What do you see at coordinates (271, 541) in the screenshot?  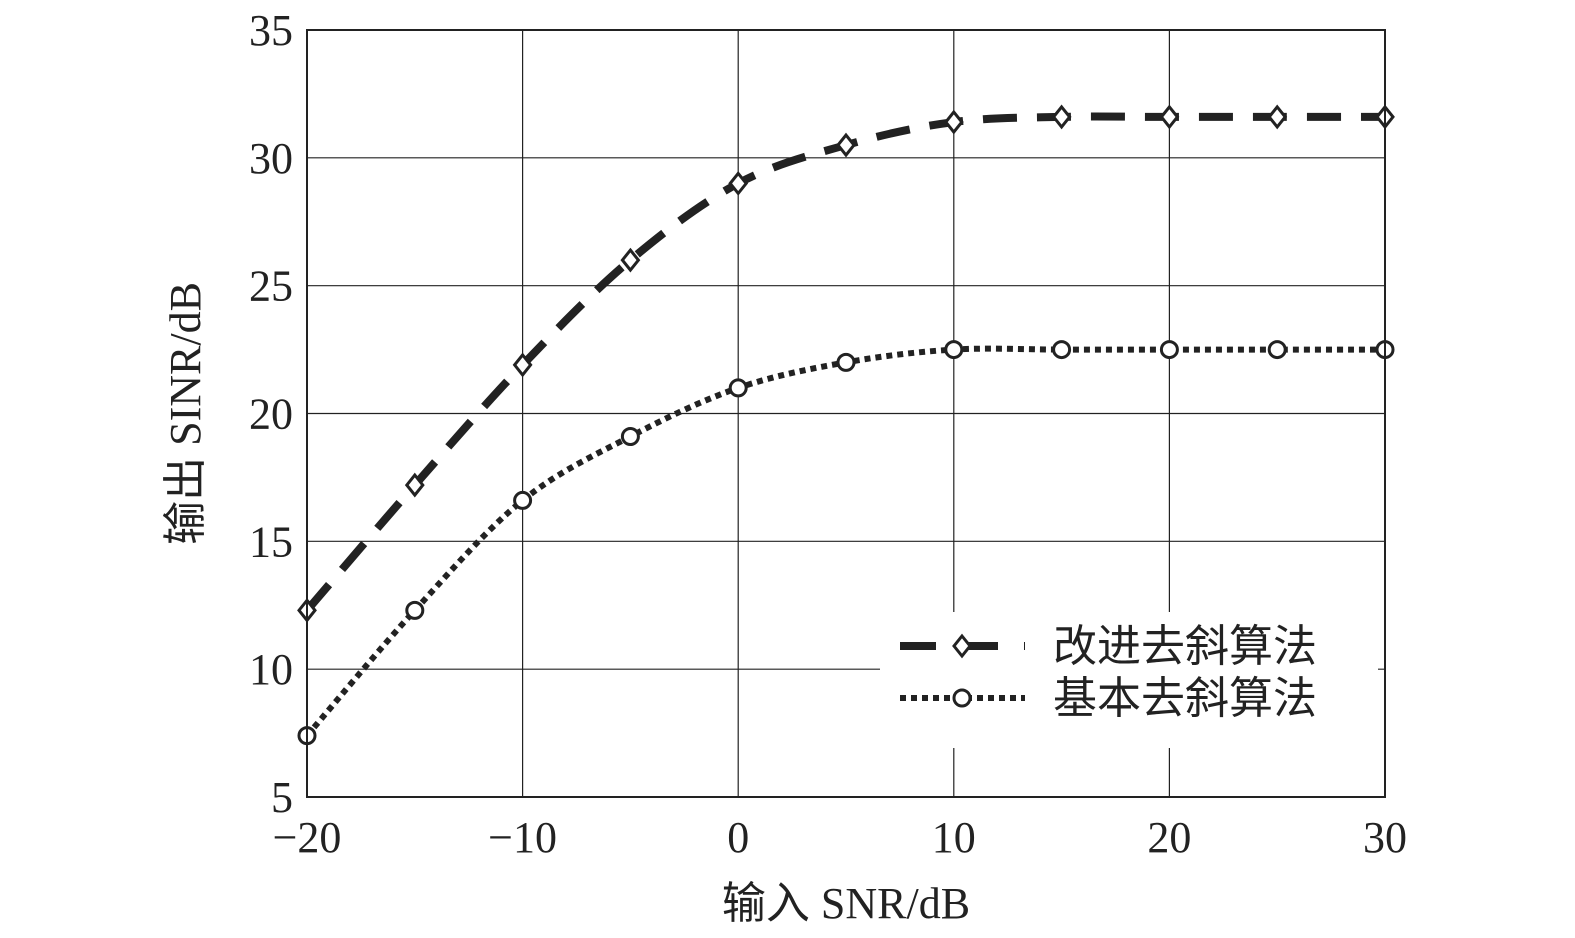 I see `y-tick-label: 15` at bounding box center [271, 541].